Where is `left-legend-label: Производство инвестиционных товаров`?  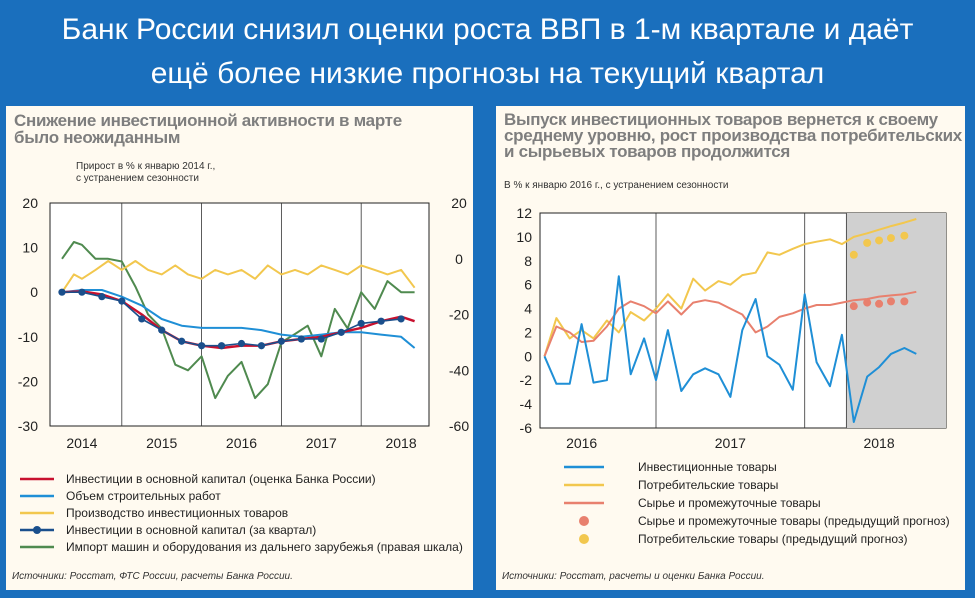 left-legend-label: Производство инвестиционных товаров is located at coordinates (177, 513).